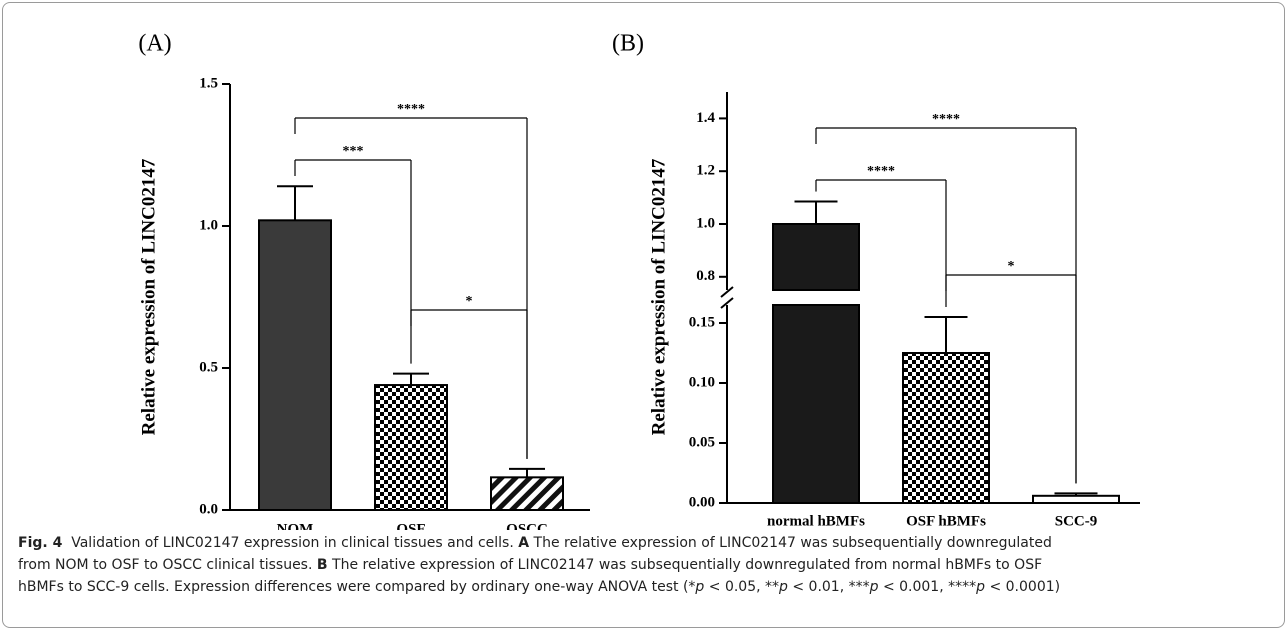  What do you see at coordinates (927, 587) in the screenshot?
I see `caption-text: < 0.001, ****` at bounding box center [927, 587].